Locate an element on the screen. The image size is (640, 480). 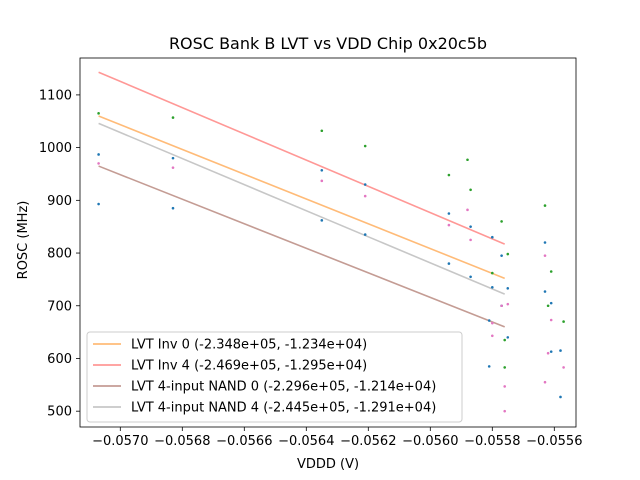
x-tick-label: −0.0560 is located at coordinates (430, 441).